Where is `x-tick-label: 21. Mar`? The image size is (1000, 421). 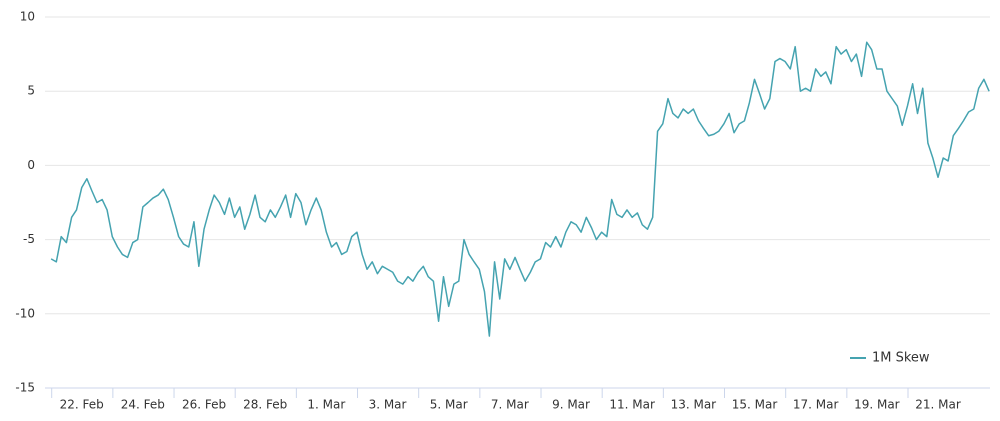 x-tick-label: 21. Mar is located at coordinates (938, 405).